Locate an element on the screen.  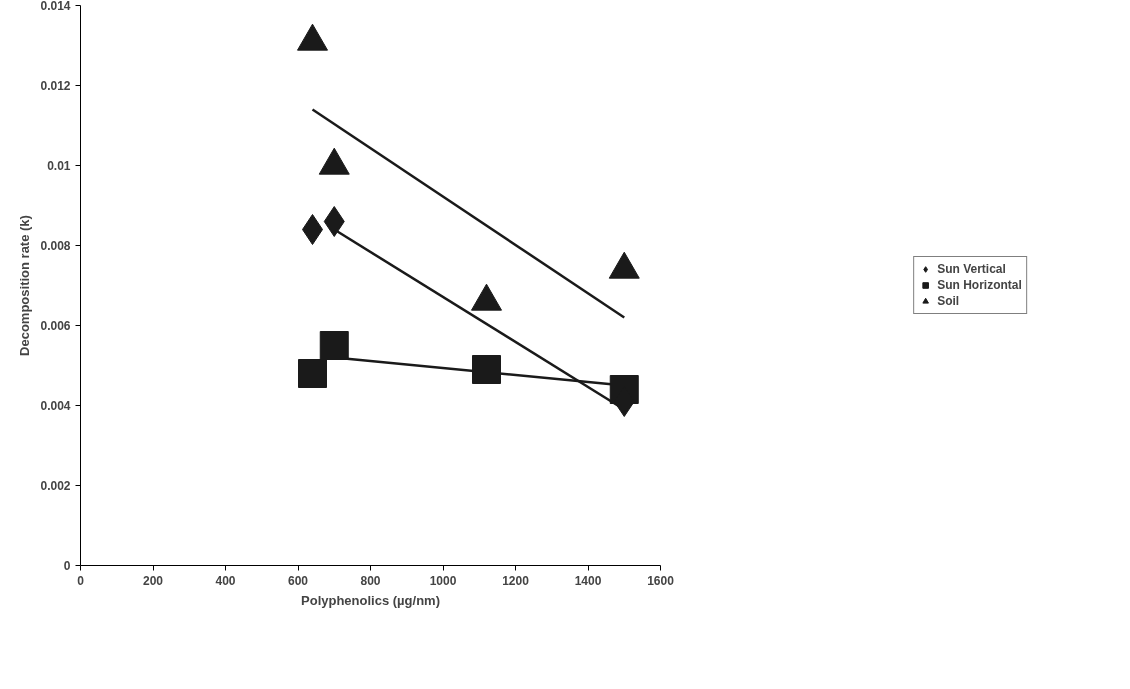
x-tick-label: 0 is located at coordinates (81, 580).